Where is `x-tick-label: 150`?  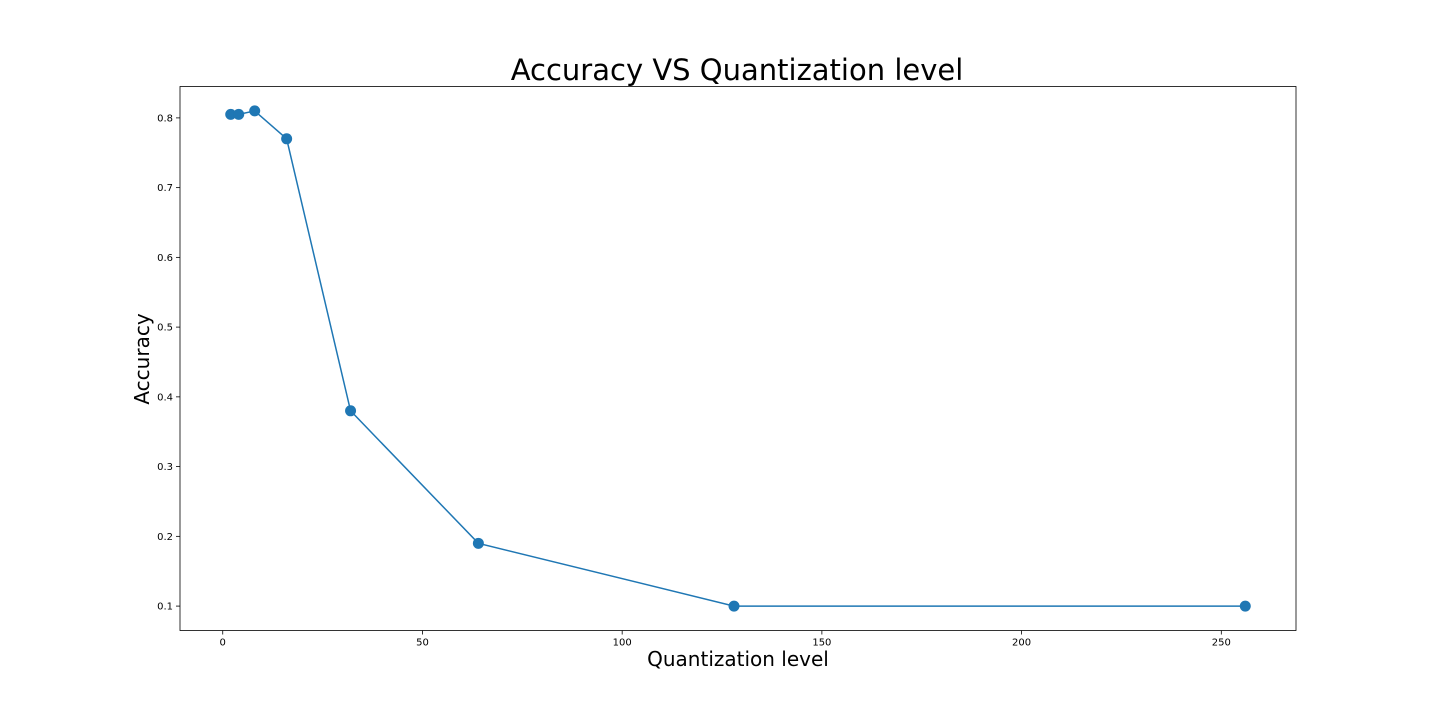 x-tick-label: 150 is located at coordinates (821, 643).